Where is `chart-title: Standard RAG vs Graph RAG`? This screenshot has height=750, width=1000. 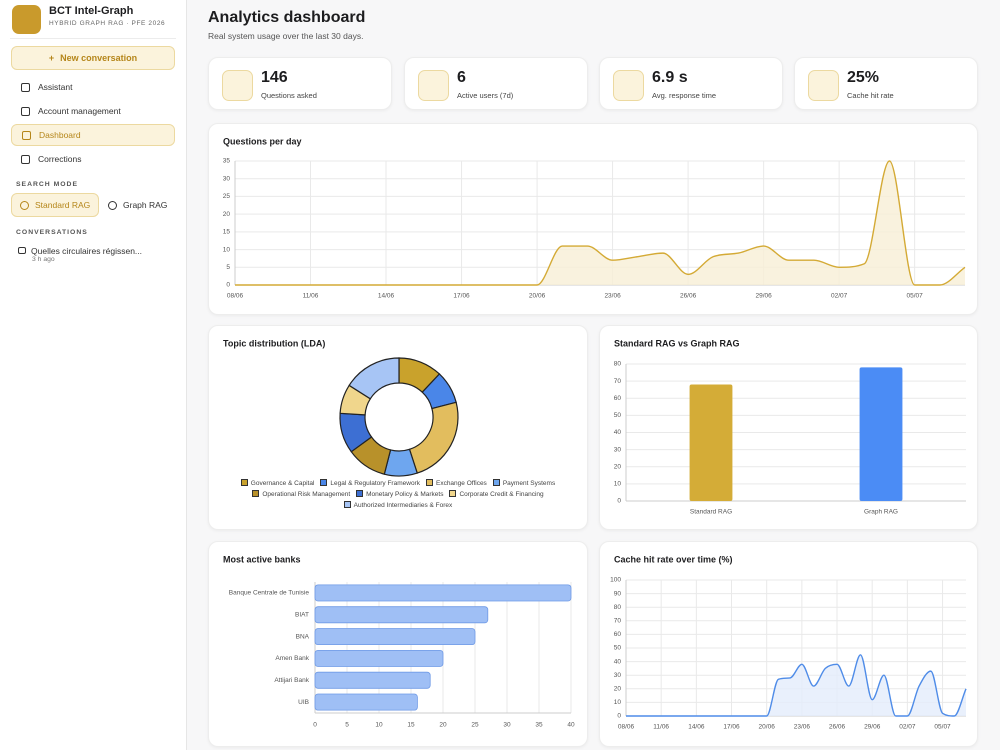
chart-title: Standard RAG vs Graph RAG is located at coordinates (677, 343).